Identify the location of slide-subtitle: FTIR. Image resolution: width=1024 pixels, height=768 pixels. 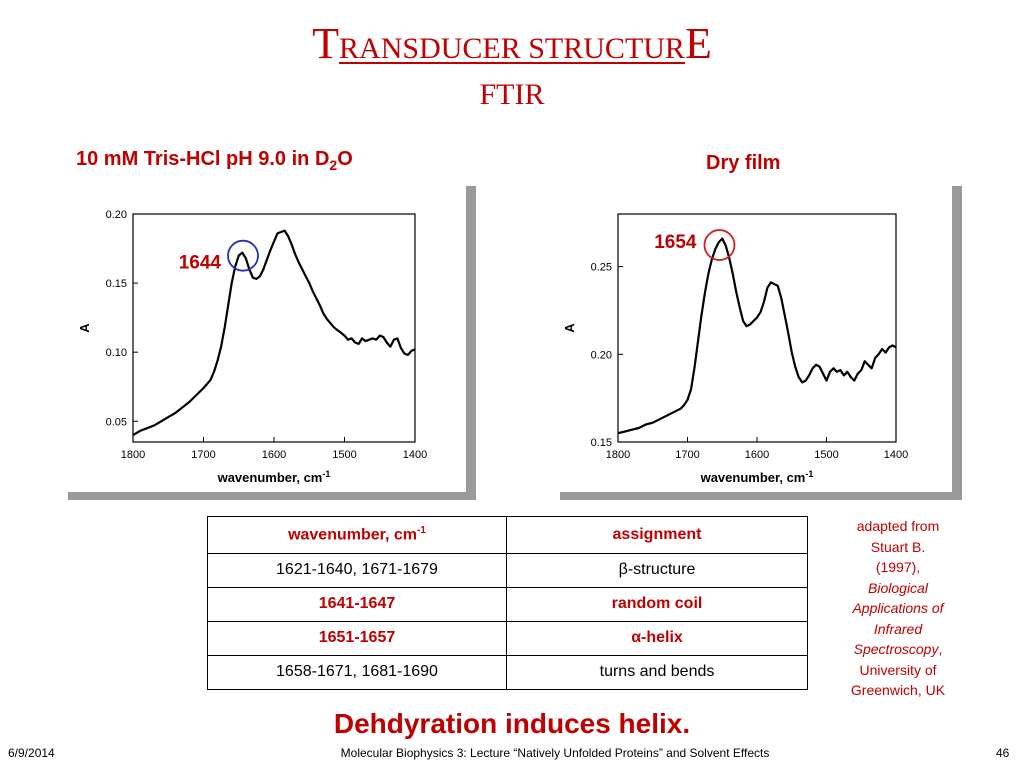
(512, 94).